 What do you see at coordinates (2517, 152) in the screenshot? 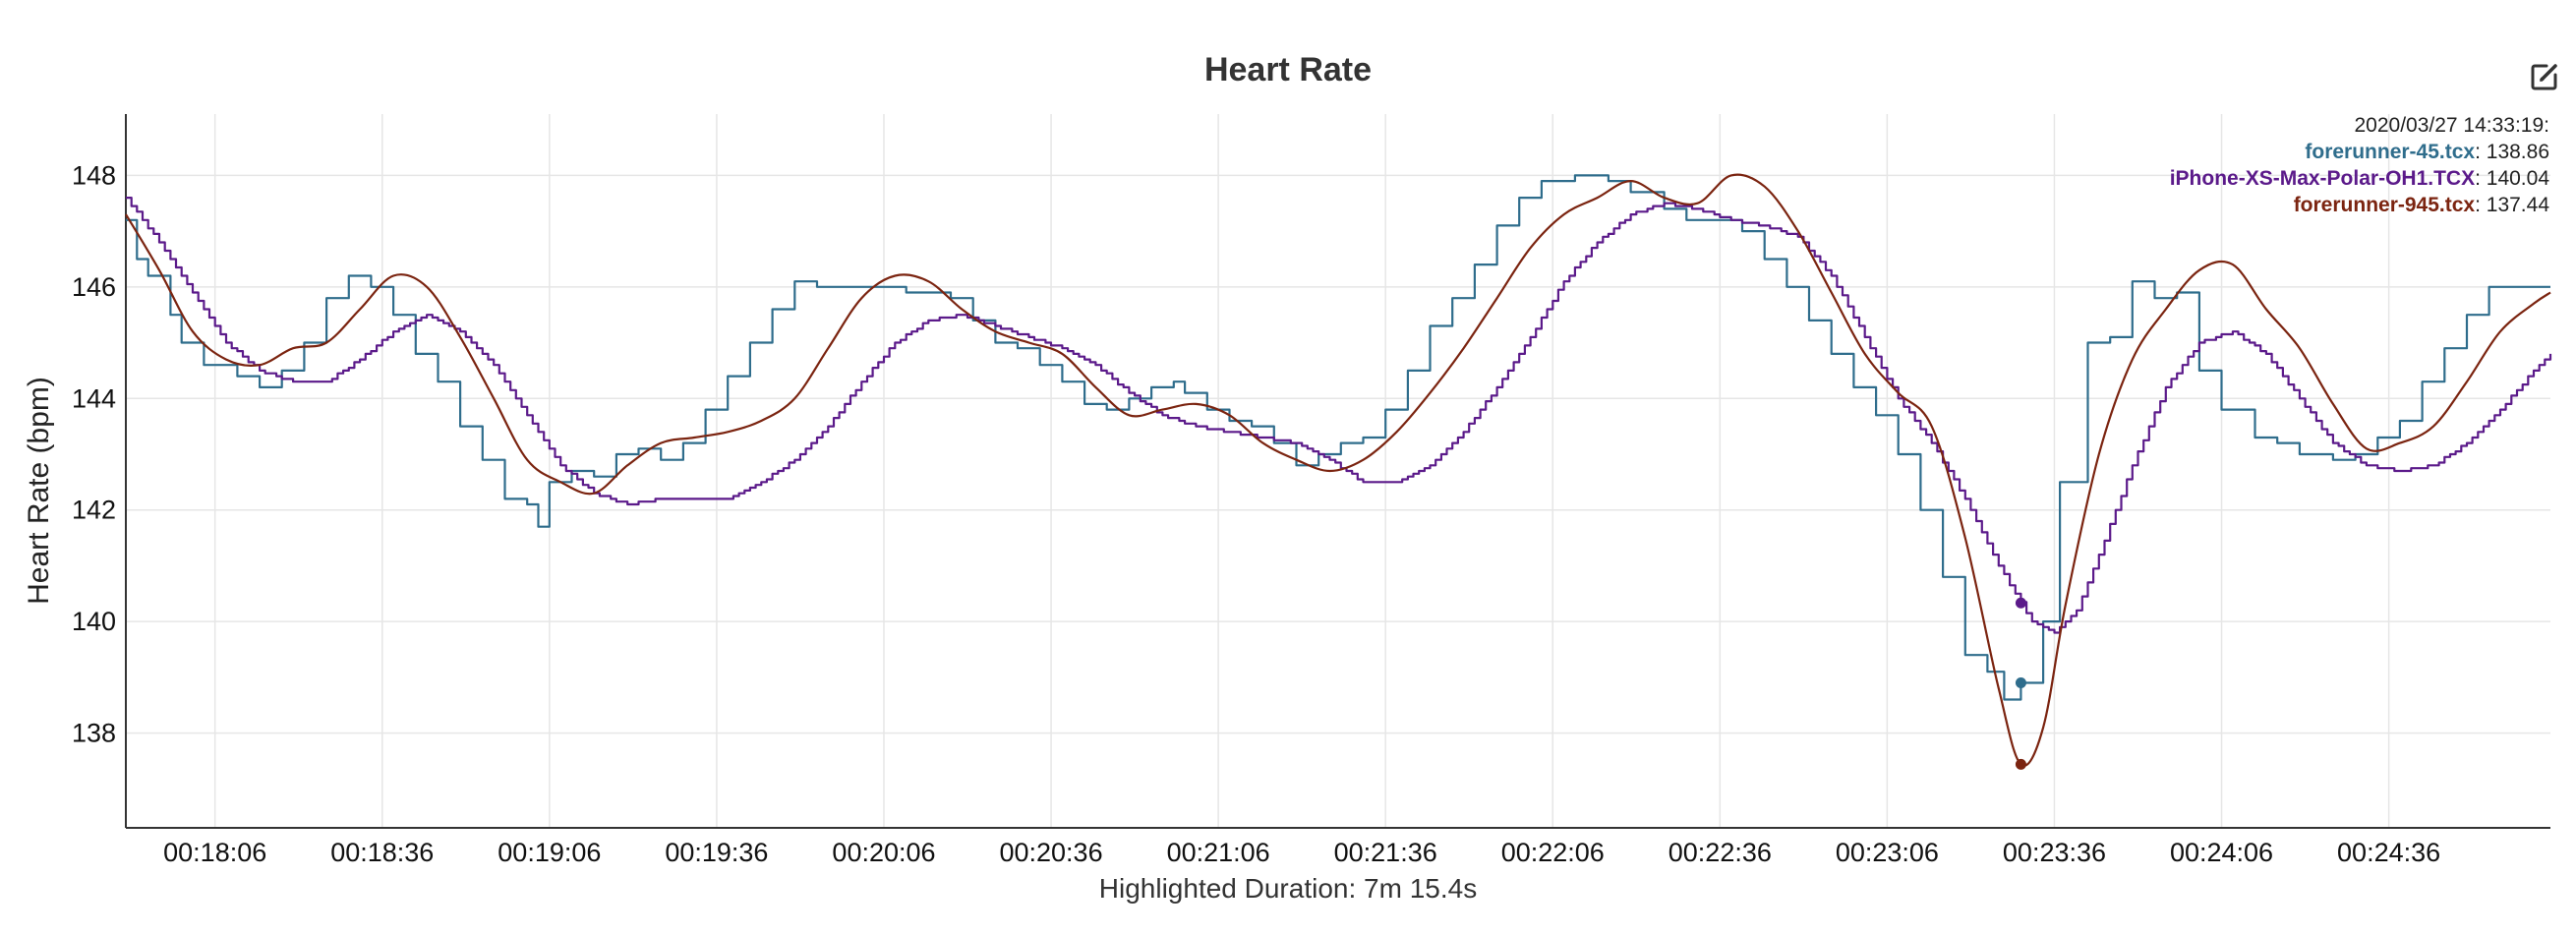
I see `legend-series-value: 138.86` at bounding box center [2517, 152].